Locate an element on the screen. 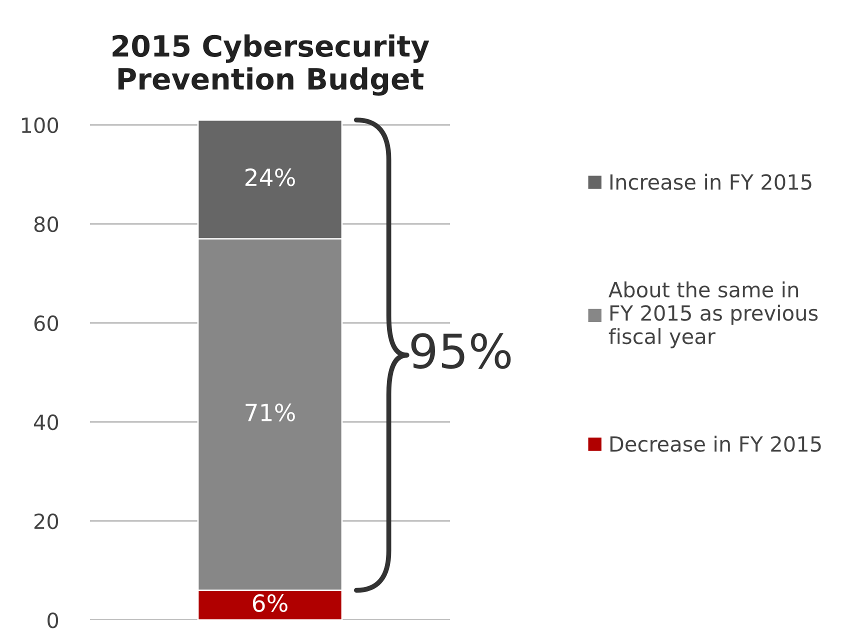  data-label: 24% is located at coordinates (270, 177).